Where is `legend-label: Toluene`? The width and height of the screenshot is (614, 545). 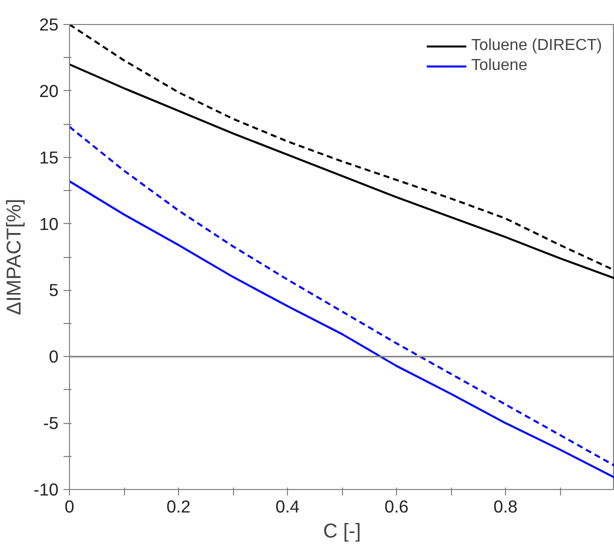
legend-label: Toluene is located at coordinates (499, 66).